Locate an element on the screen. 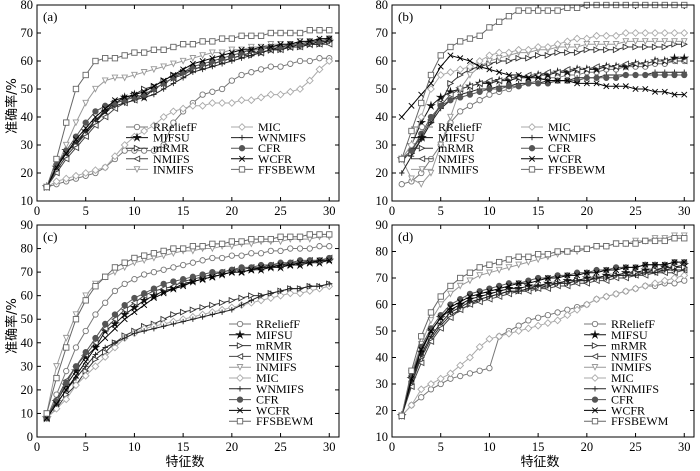 This screenshot has height=471, width=700. legend-label: MIFSU is located at coordinates (274, 335).